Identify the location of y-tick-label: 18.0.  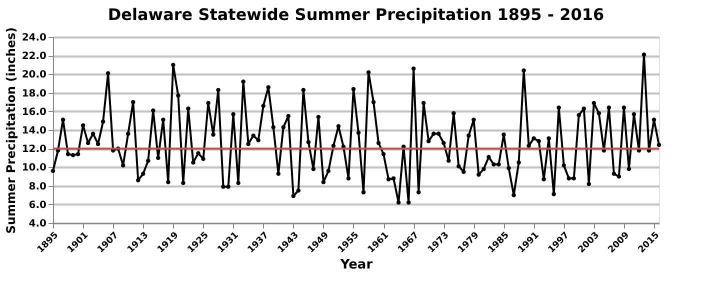
(34, 94).